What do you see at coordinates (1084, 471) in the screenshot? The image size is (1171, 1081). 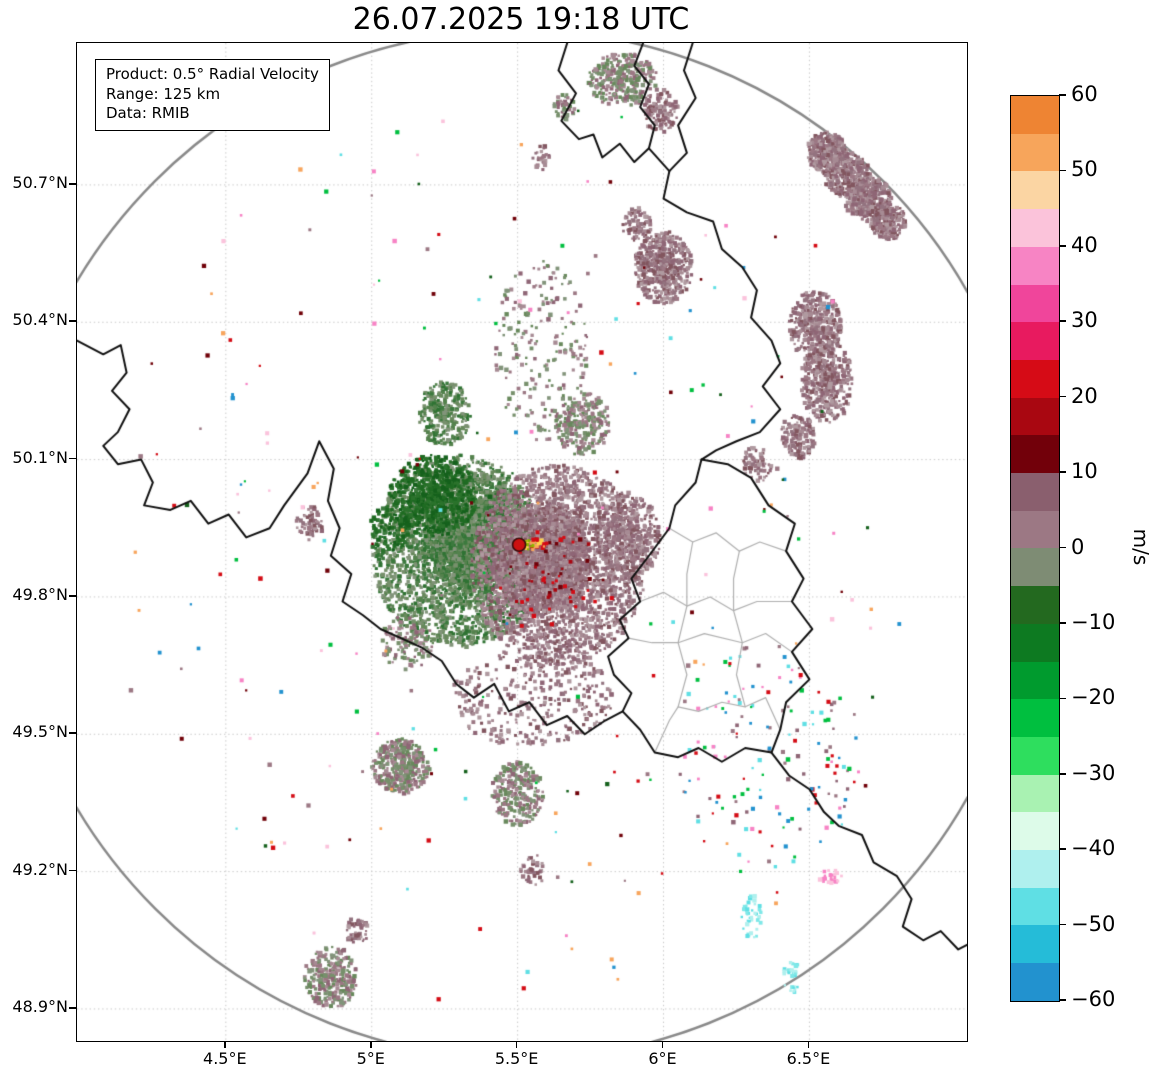 I see `colorbar-tick-label: 10` at bounding box center [1084, 471].